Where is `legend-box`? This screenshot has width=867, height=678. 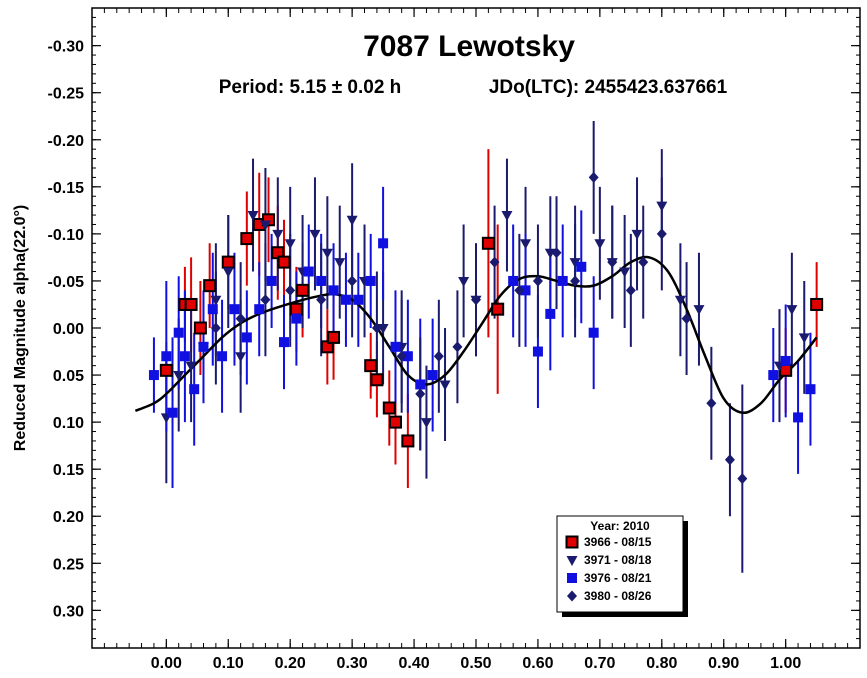 legend-box is located at coordinates (620, 564).